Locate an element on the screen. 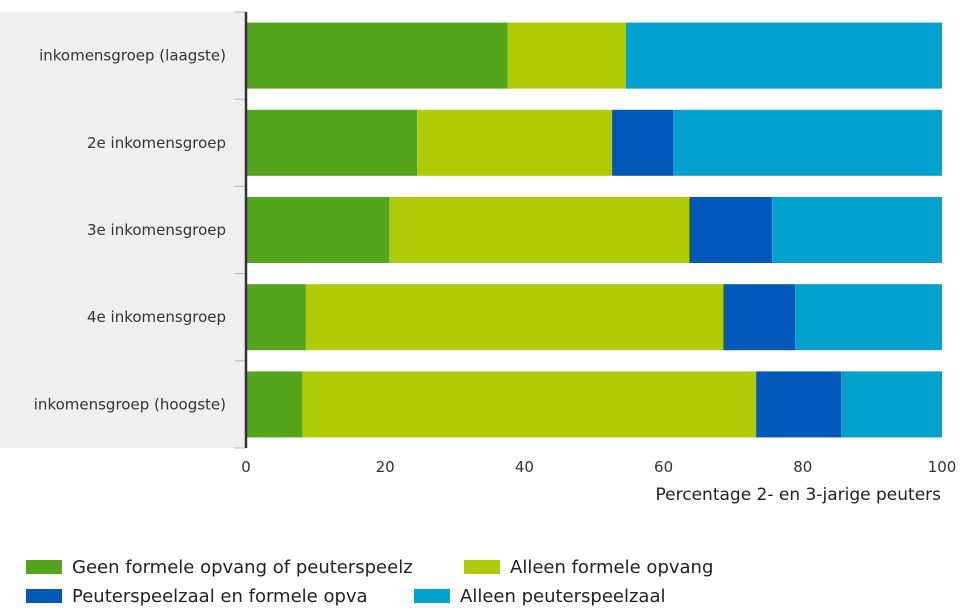 This screenshot has width=960, height=610. category-label: 3e inkomensgroep is located at coordinates (156, 230).